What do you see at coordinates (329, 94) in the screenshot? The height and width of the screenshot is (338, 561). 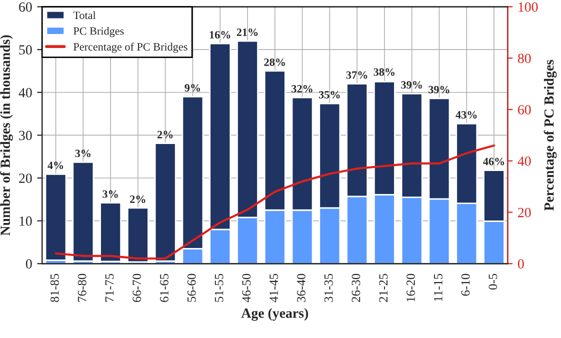 I see `annotation: 35%` at bounding box center [329, 94].